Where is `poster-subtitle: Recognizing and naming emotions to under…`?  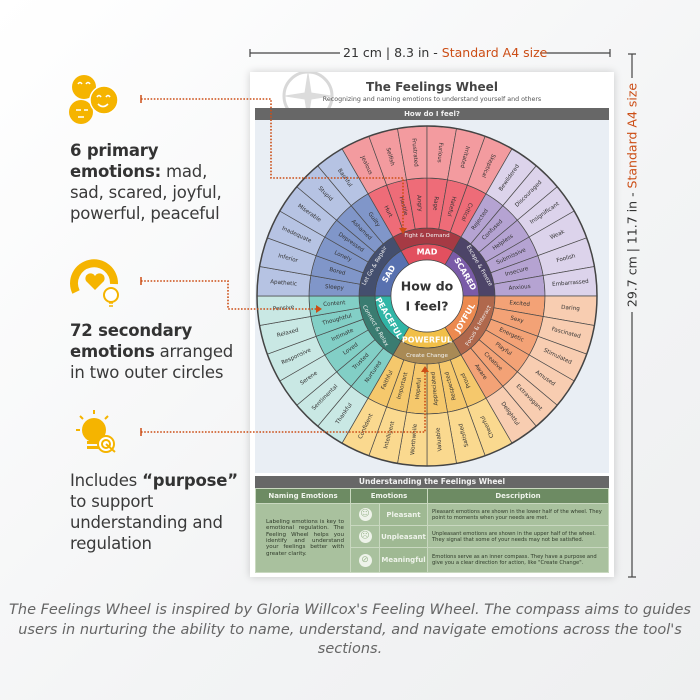
poster-subtitle: Recognizing and naming emotions to under… is located at coordinates (432, 99).